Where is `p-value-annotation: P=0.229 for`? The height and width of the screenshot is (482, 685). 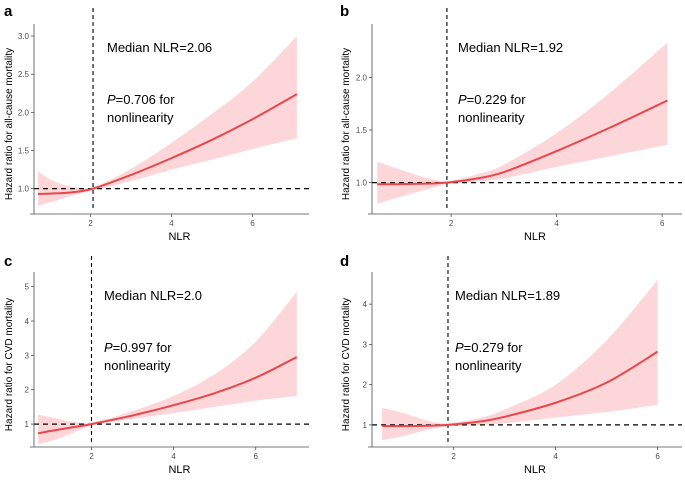
p-value-annotation: P=0.229 for is located at coordinates (492, 99).